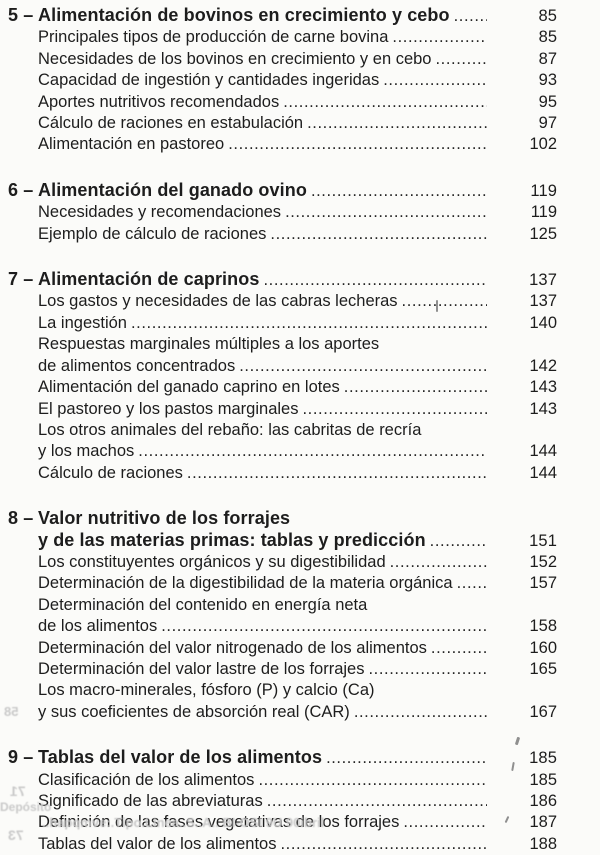  I want to click on page-number: 142, so click(543, 365).